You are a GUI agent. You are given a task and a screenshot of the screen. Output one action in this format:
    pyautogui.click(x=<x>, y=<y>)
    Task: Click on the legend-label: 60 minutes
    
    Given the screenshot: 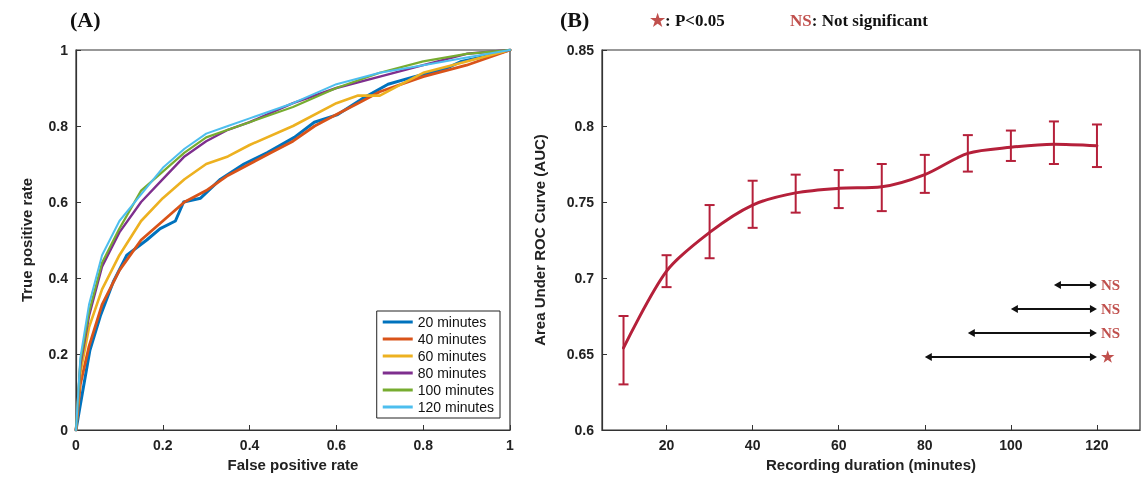 What is the action you would take?
    pyautogui.click(x=452, y=356)
    